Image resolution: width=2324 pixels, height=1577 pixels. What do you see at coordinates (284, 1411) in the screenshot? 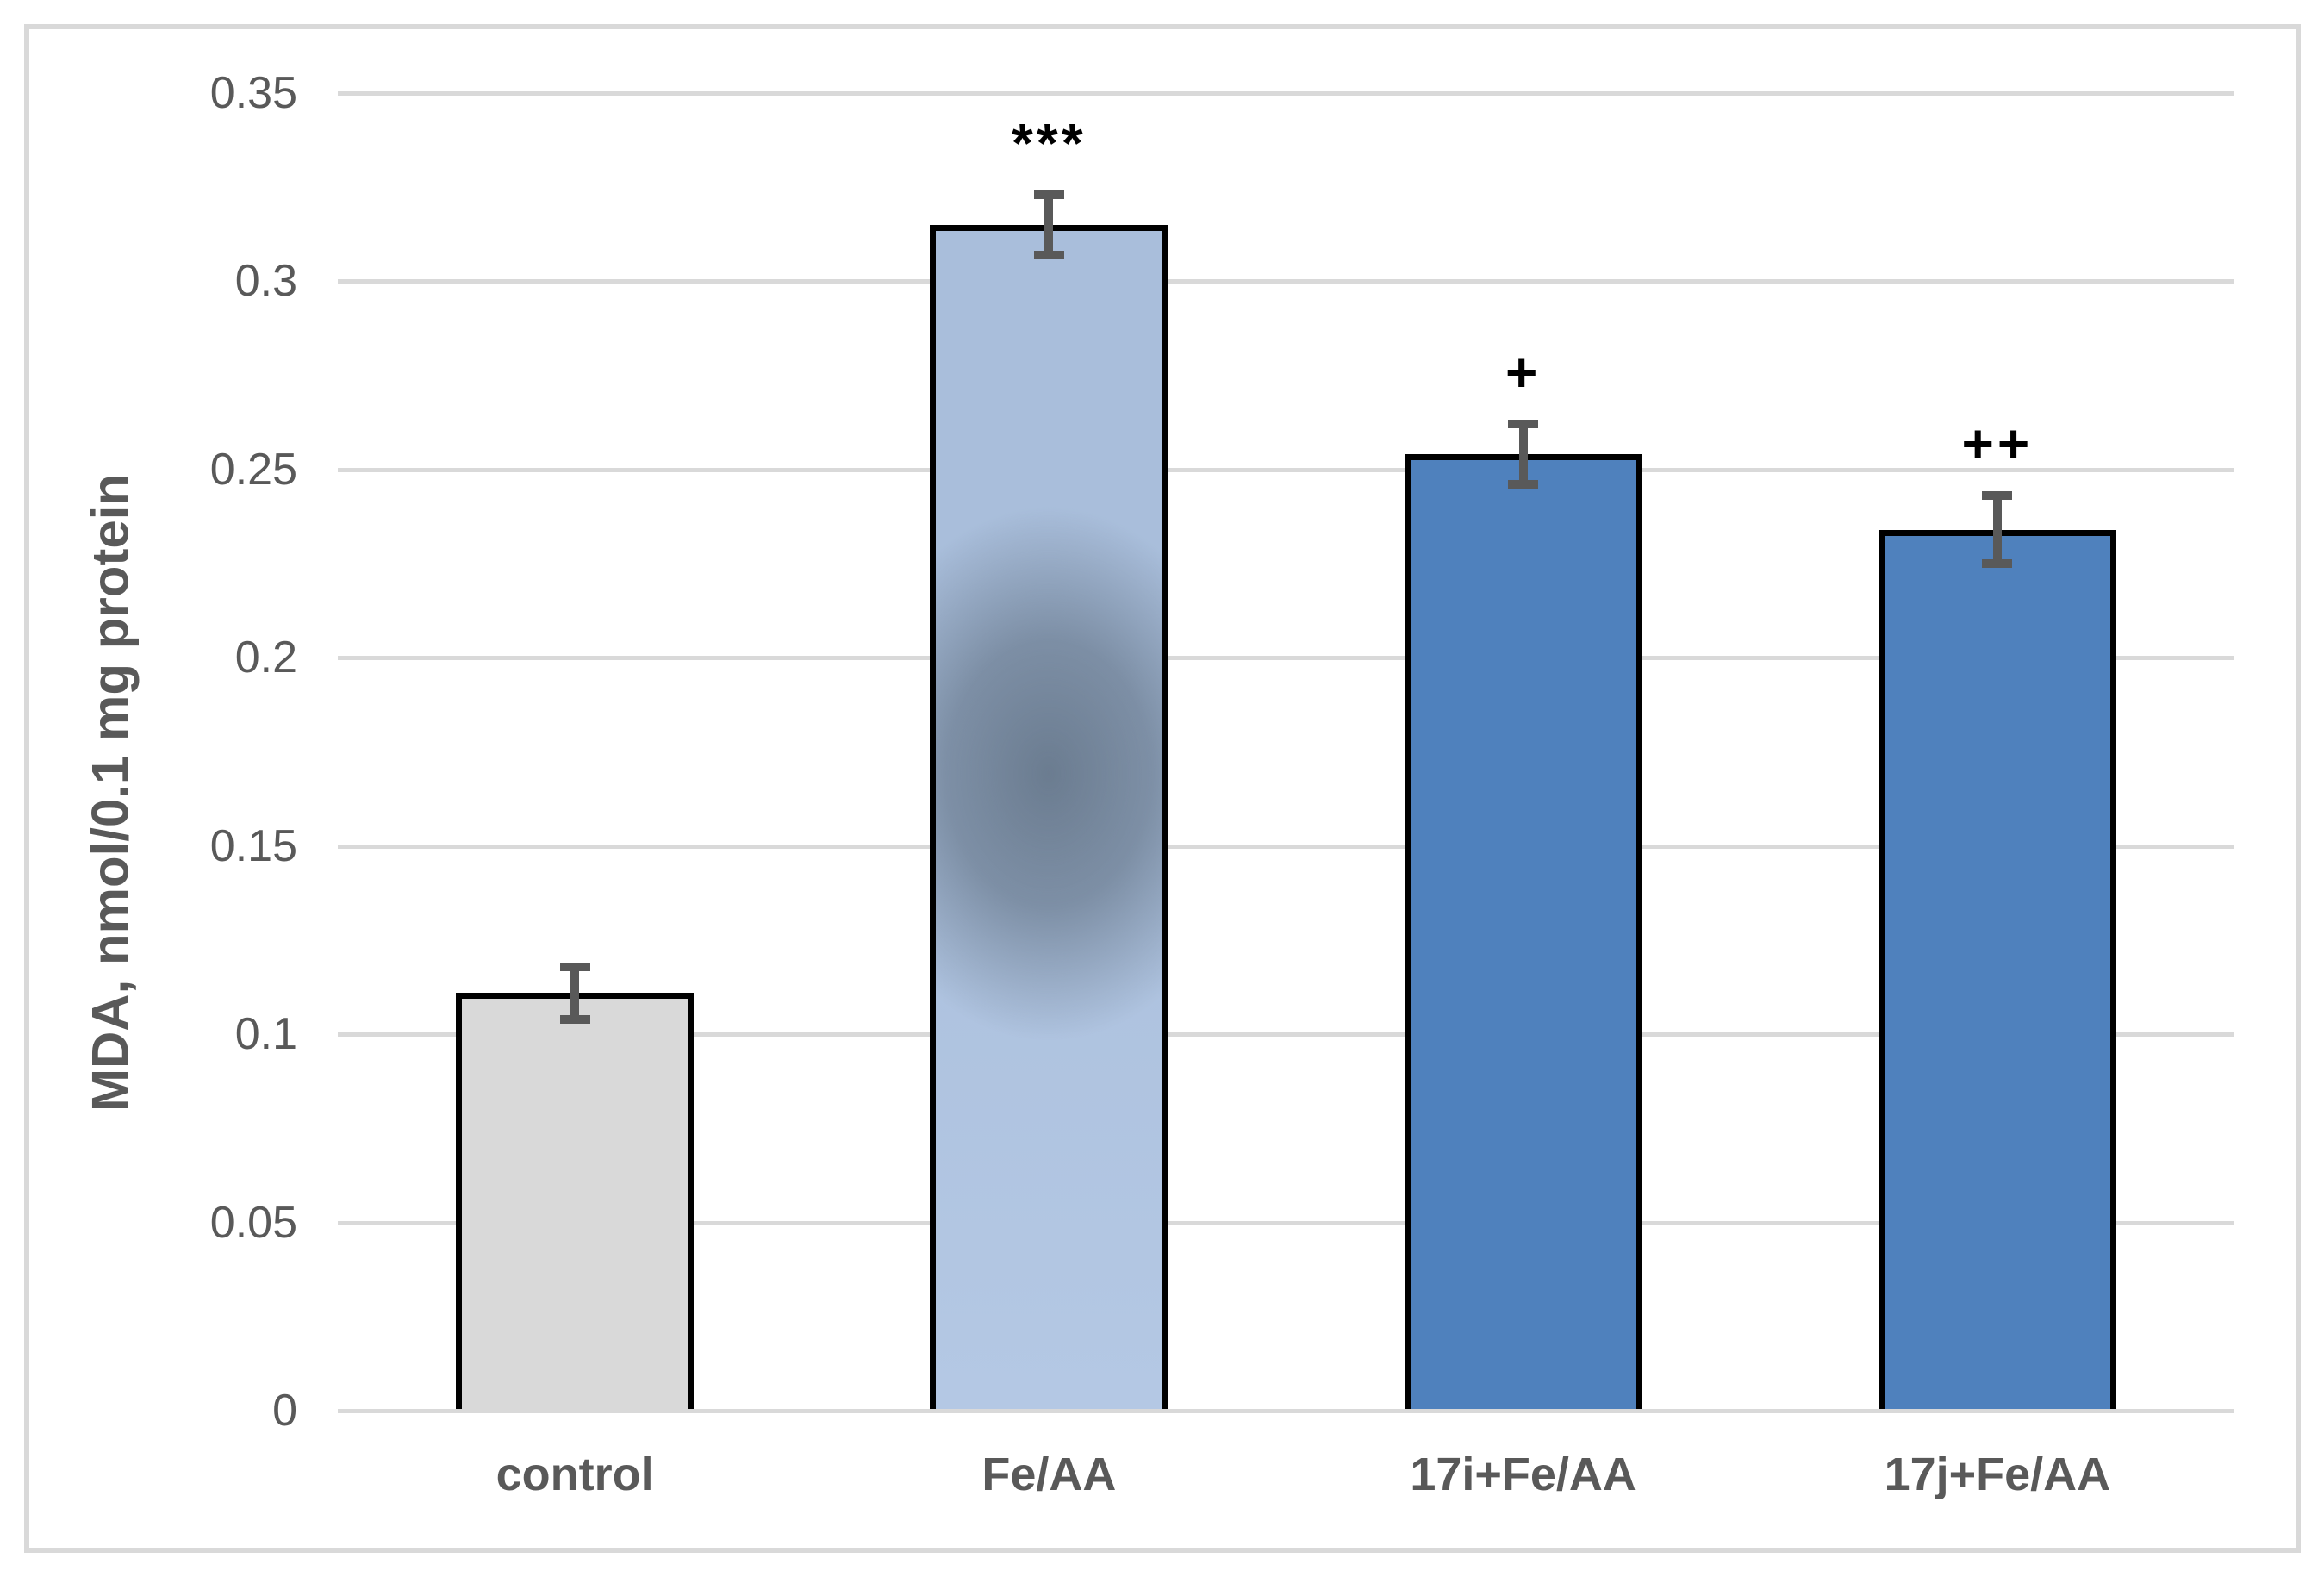
I see `y-tick-label: 0` at bounding box center [284, 1411].